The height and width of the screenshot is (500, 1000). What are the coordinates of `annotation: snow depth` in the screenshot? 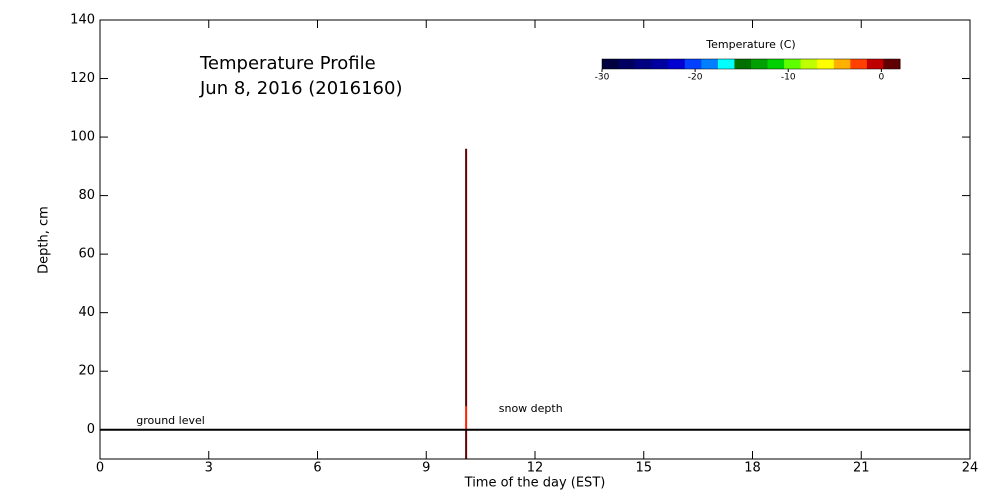 It's located at (531, 408).